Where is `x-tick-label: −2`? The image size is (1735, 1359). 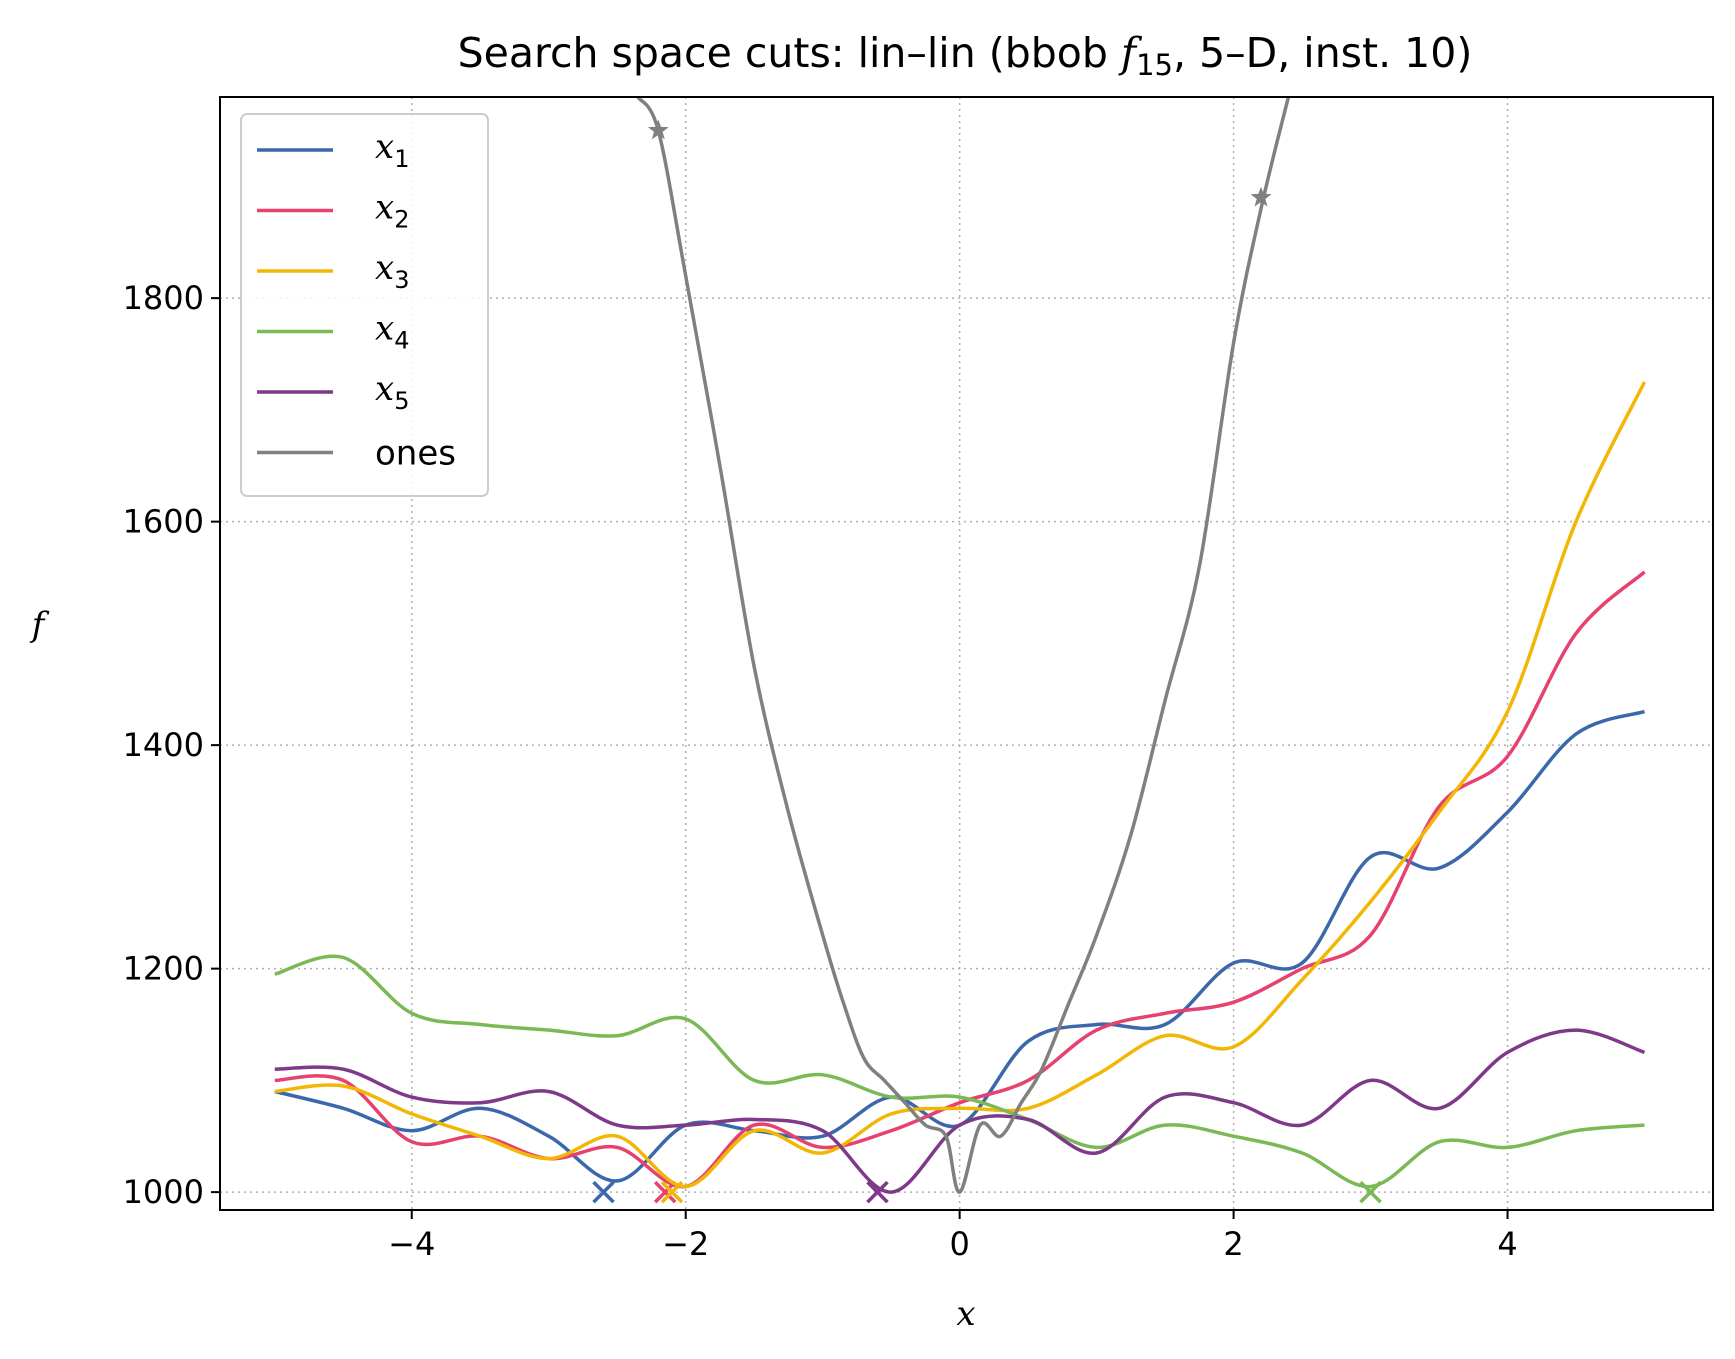
x-tick-label: −2 is located at coordinates (685, 1244).